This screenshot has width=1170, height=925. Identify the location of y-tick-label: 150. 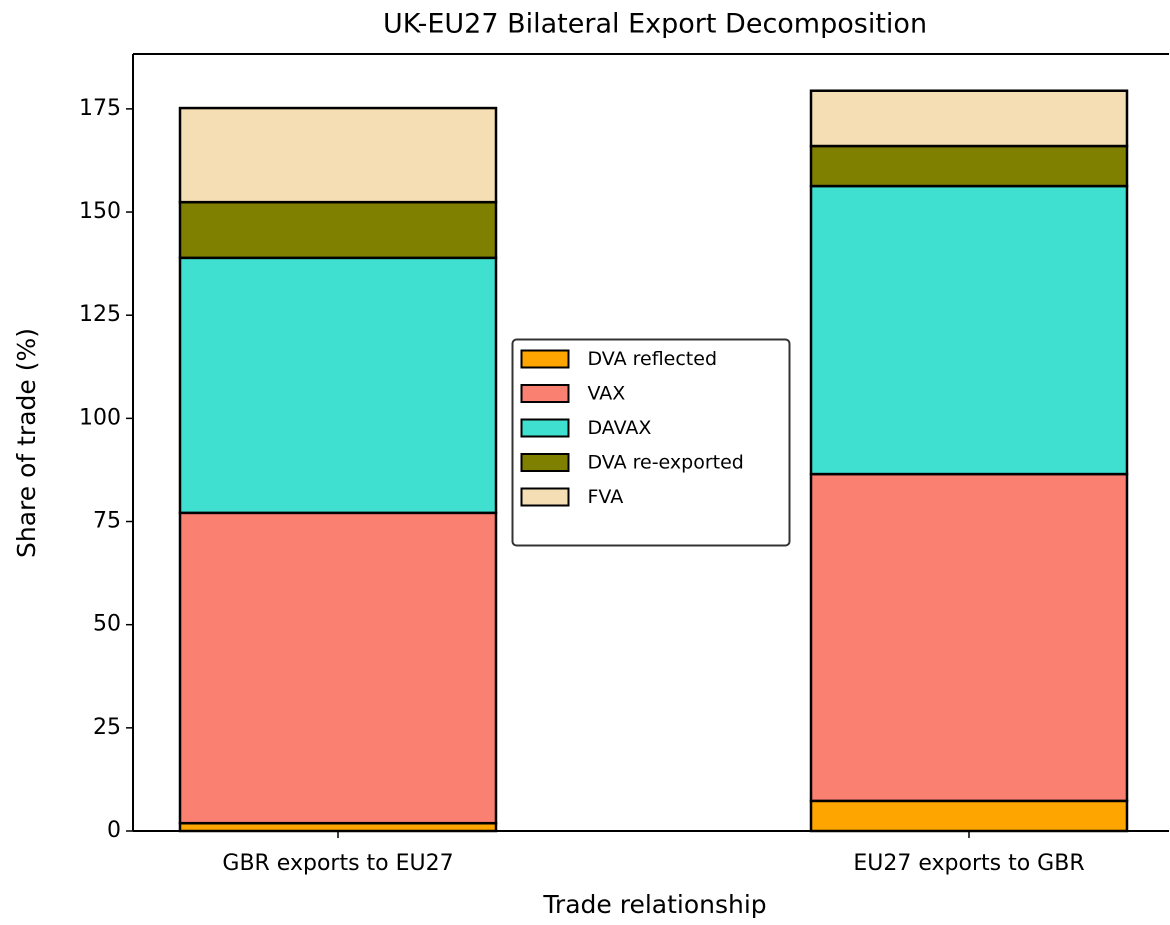
(100, 211).